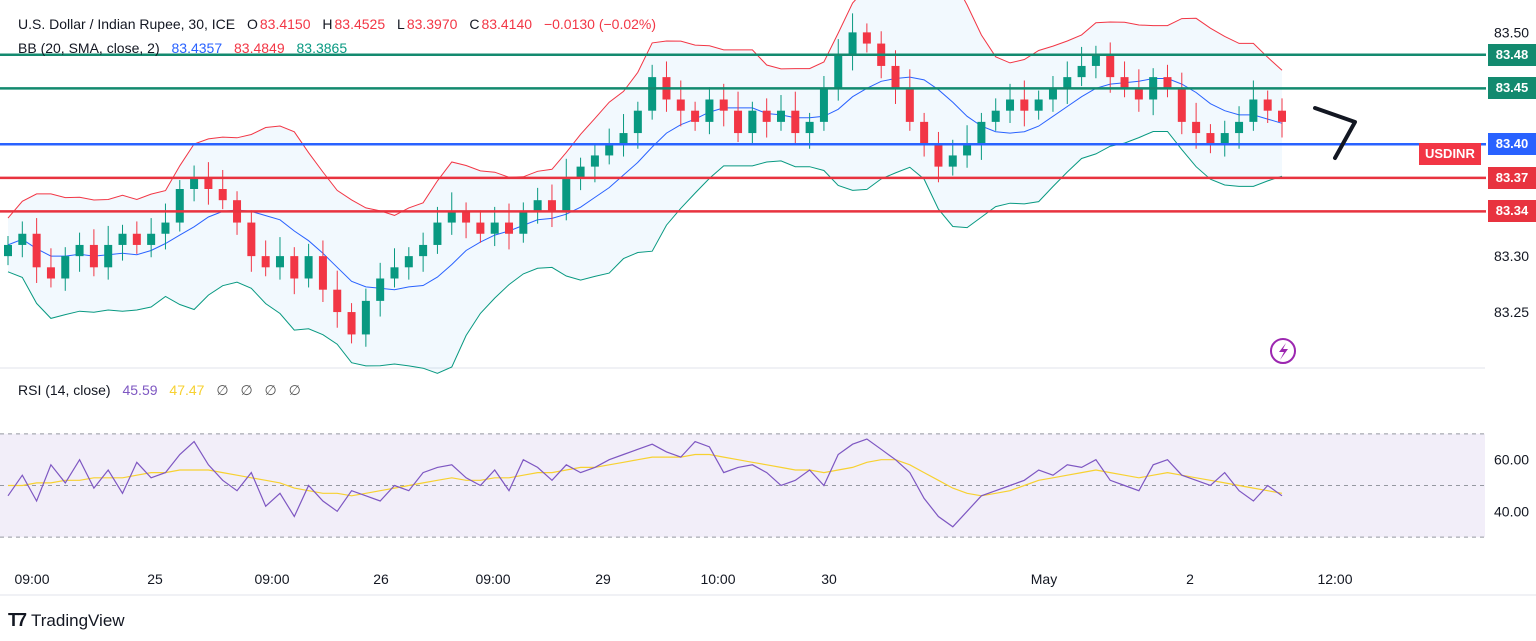 This screenshot has width=1536, height=641. Describe the element at coordinates (507, 24) in the screenshot. I see `close-value: 83.4140` at that location.